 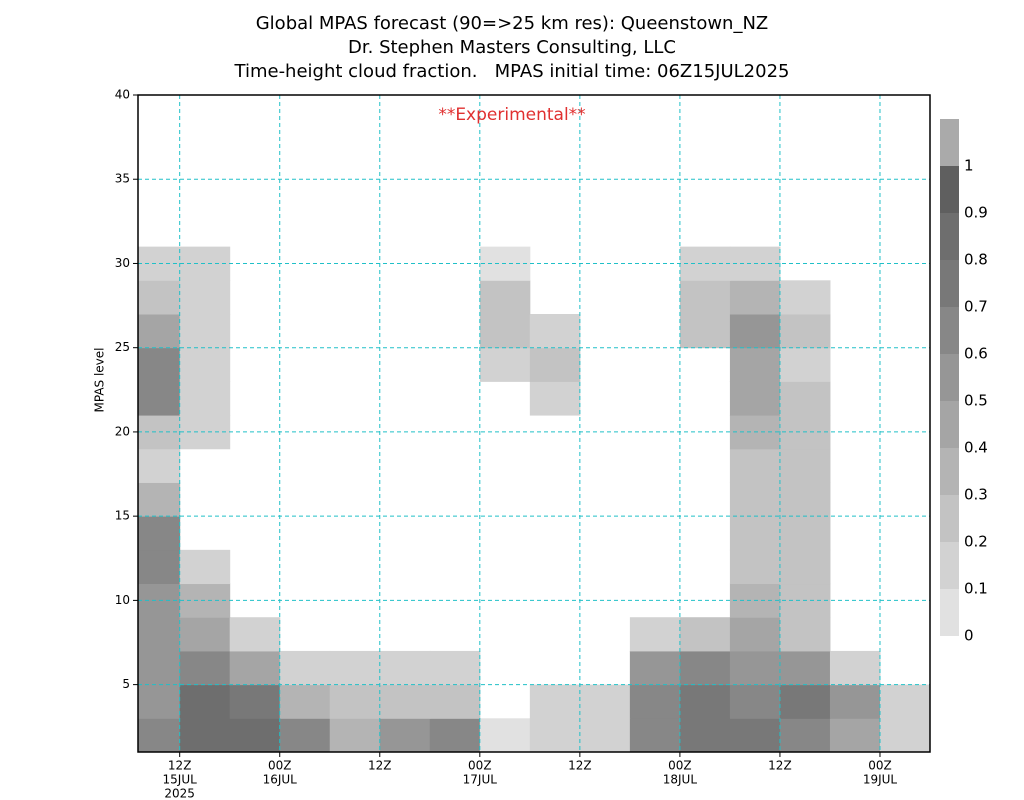 What do you see at coordinates (969, 636) in the screenshot?
I see `colorbar-label: 0` at bounding box center [969, 636].